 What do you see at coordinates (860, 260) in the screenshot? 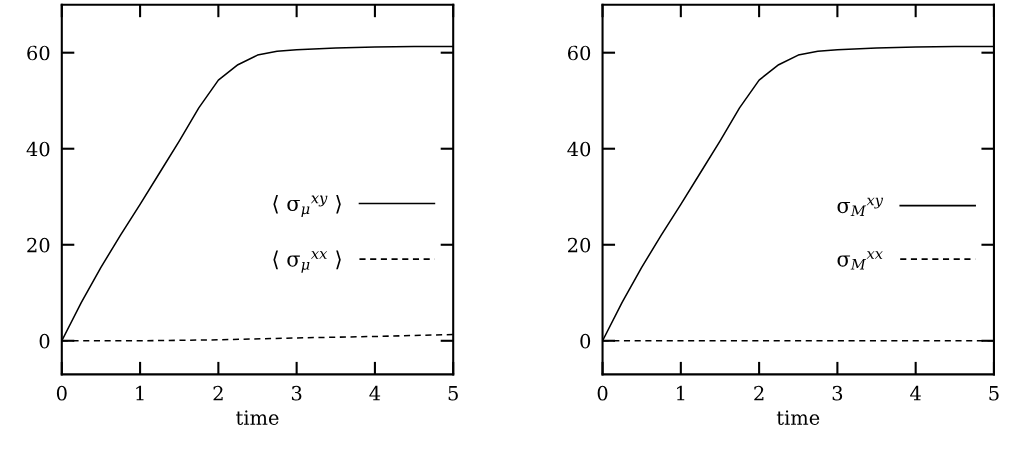
I see `legend-label: σ$_{M}$$^{xx}$` at bounding box center [860, 260].